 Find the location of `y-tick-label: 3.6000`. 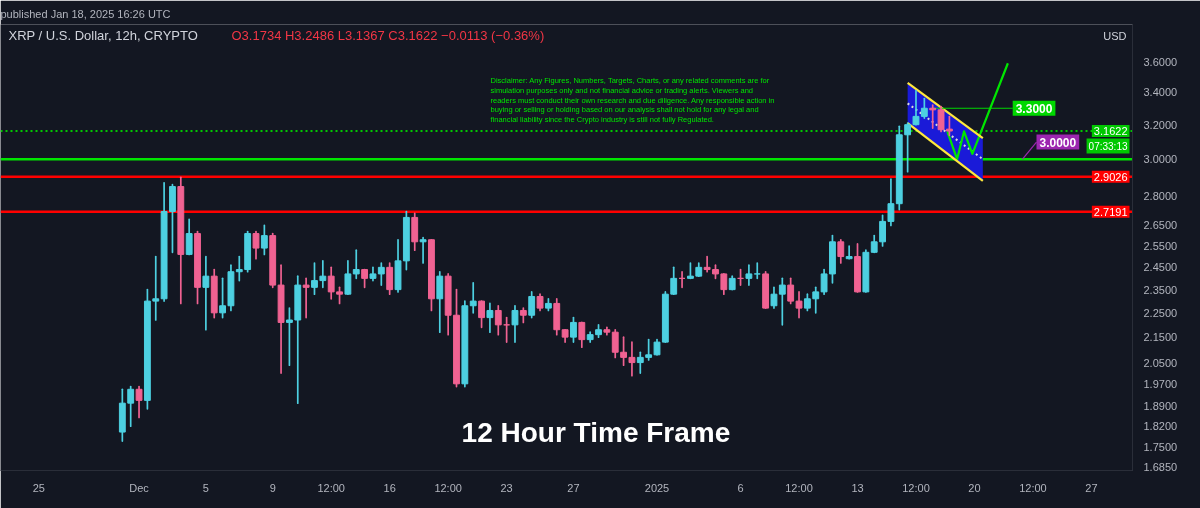

y-tick-label: 3.6000 is located at coordinates (1160, 61).